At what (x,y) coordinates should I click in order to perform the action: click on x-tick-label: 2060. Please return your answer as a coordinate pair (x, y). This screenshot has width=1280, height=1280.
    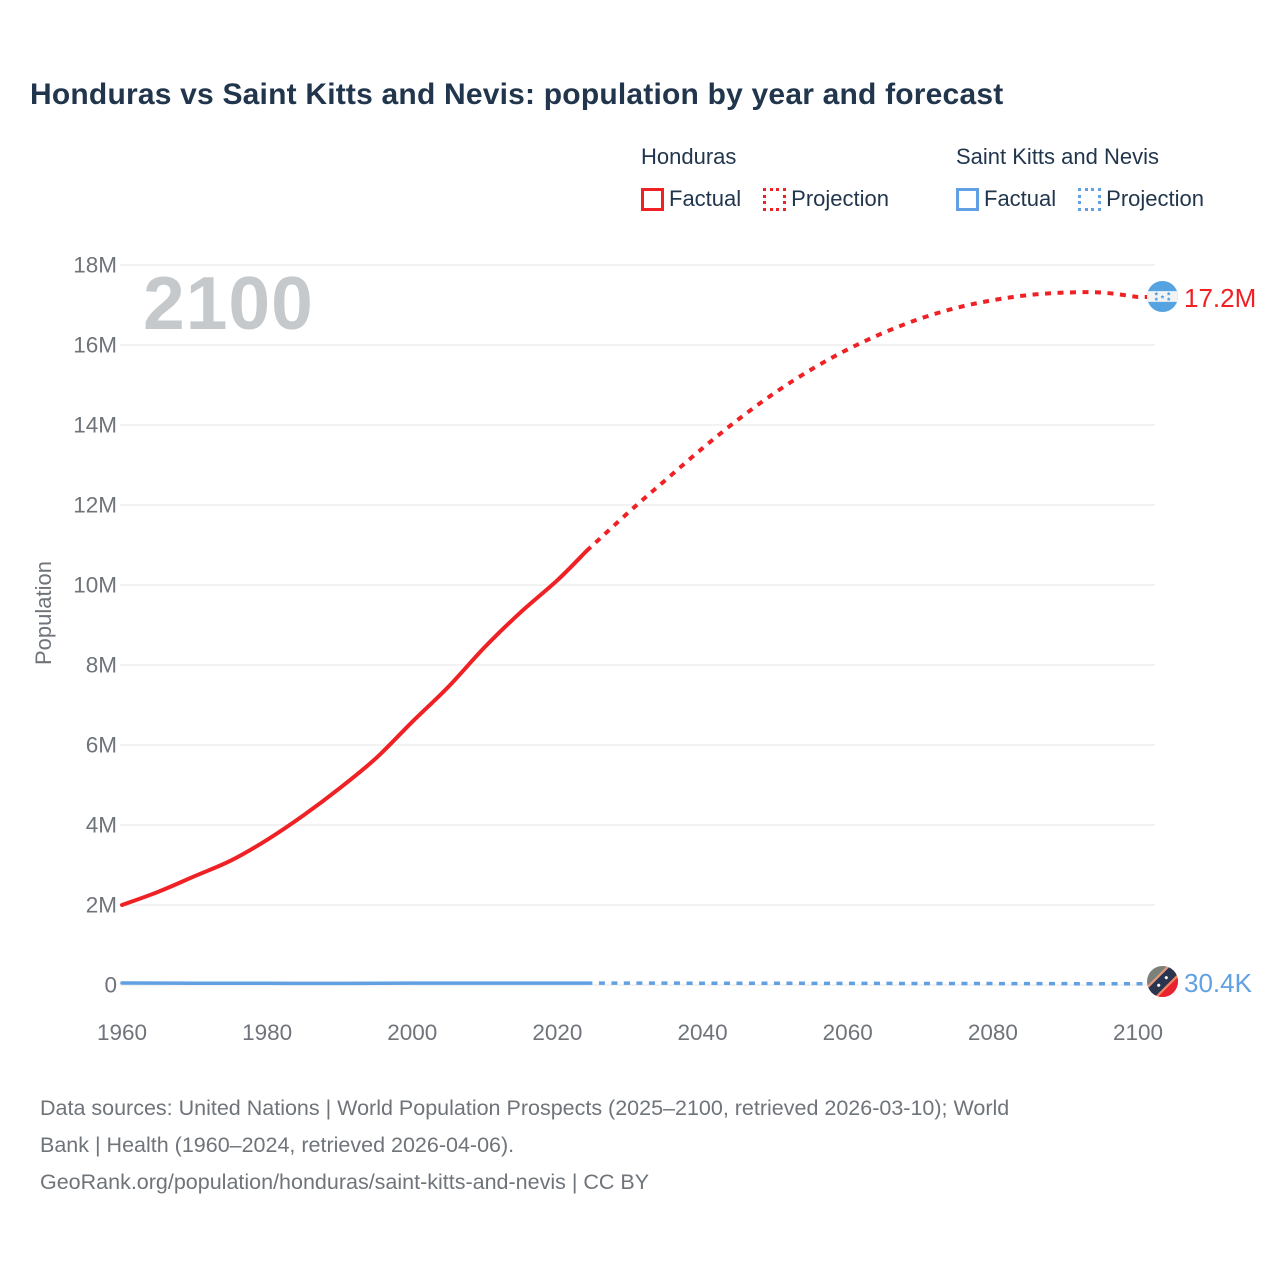
    Looking at the image, I should click on (848, 1032).